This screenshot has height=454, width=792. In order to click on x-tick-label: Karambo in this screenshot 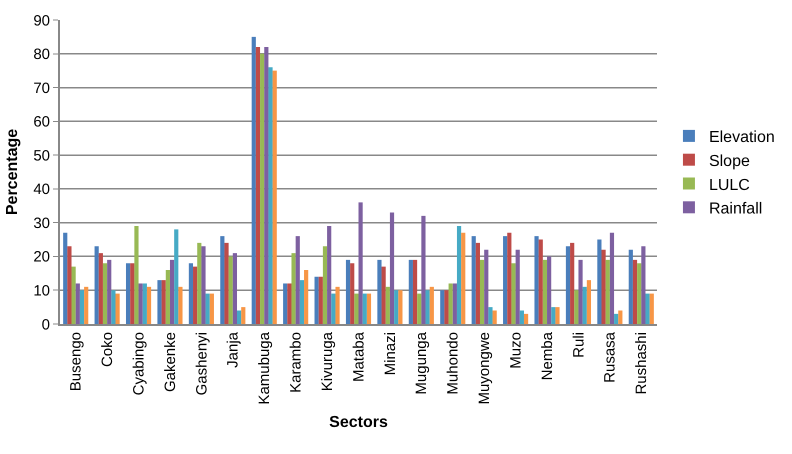, I will do `click(296, 362)`.